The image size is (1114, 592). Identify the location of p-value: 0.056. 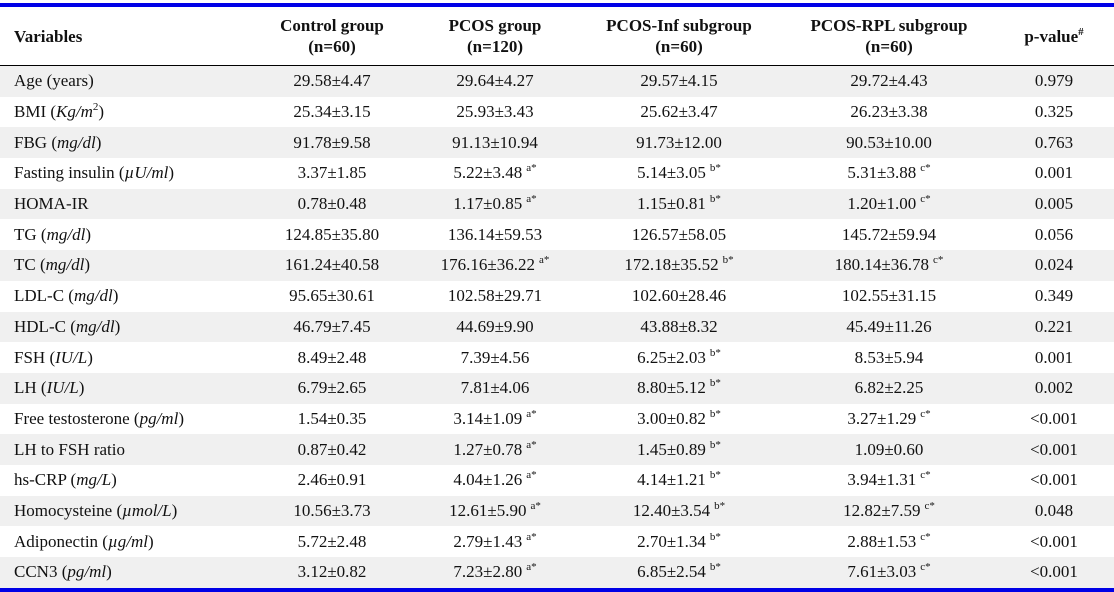
(1054, 235).